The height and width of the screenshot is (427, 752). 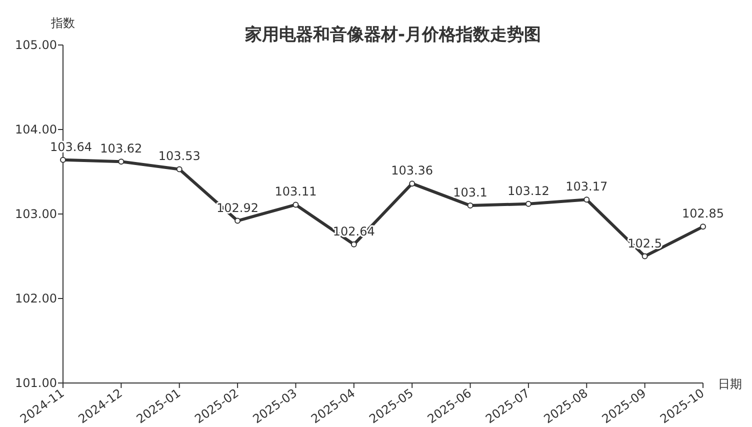 What do you see at coordinates (36, 383) in the screenshot?
I see `y-tick-label: 101.00` at bounding box center [36, 383].